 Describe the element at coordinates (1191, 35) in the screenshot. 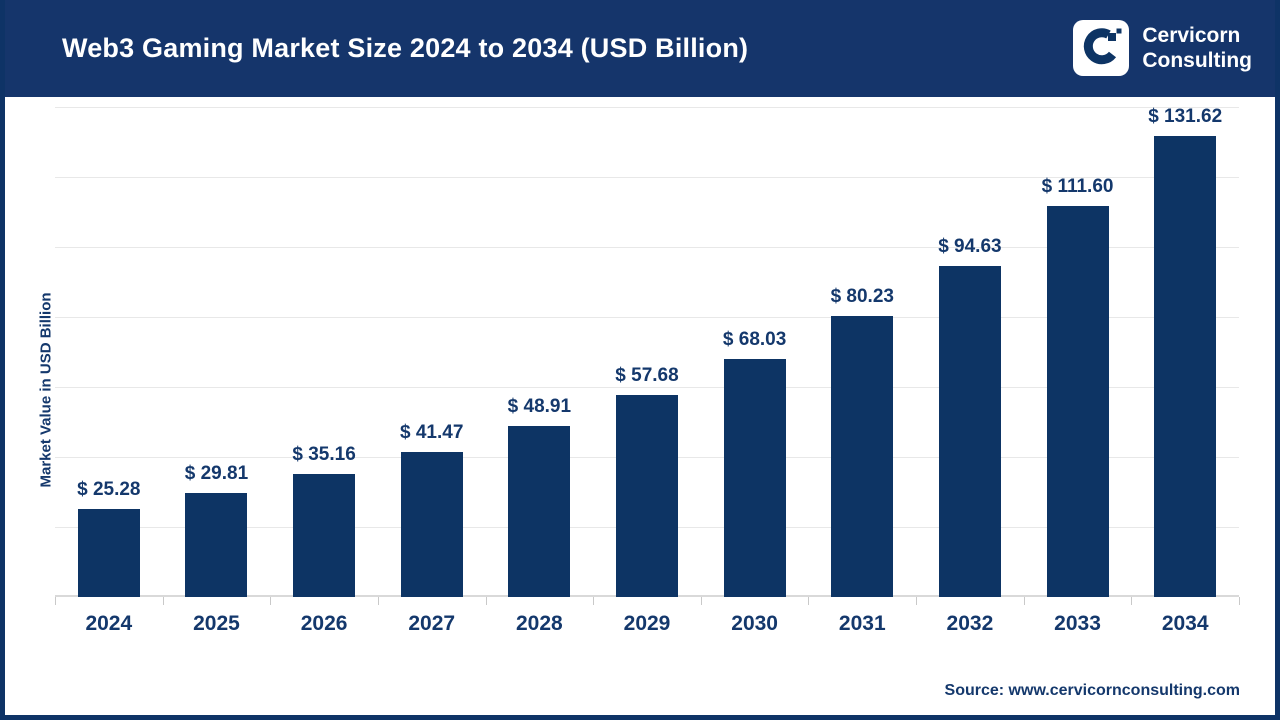

I see `brand-name-line1: Cervicorn` at that location.